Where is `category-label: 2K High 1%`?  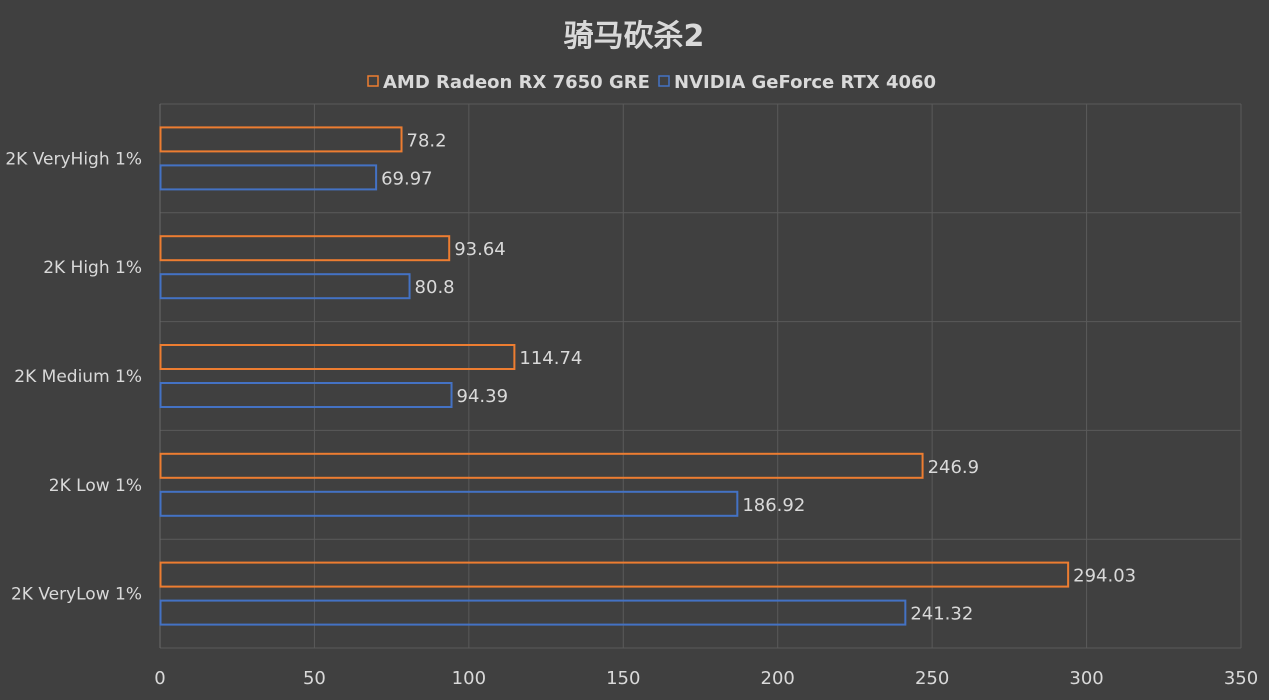
category-label: 2K High 1% is located at coordinates (92, 268).